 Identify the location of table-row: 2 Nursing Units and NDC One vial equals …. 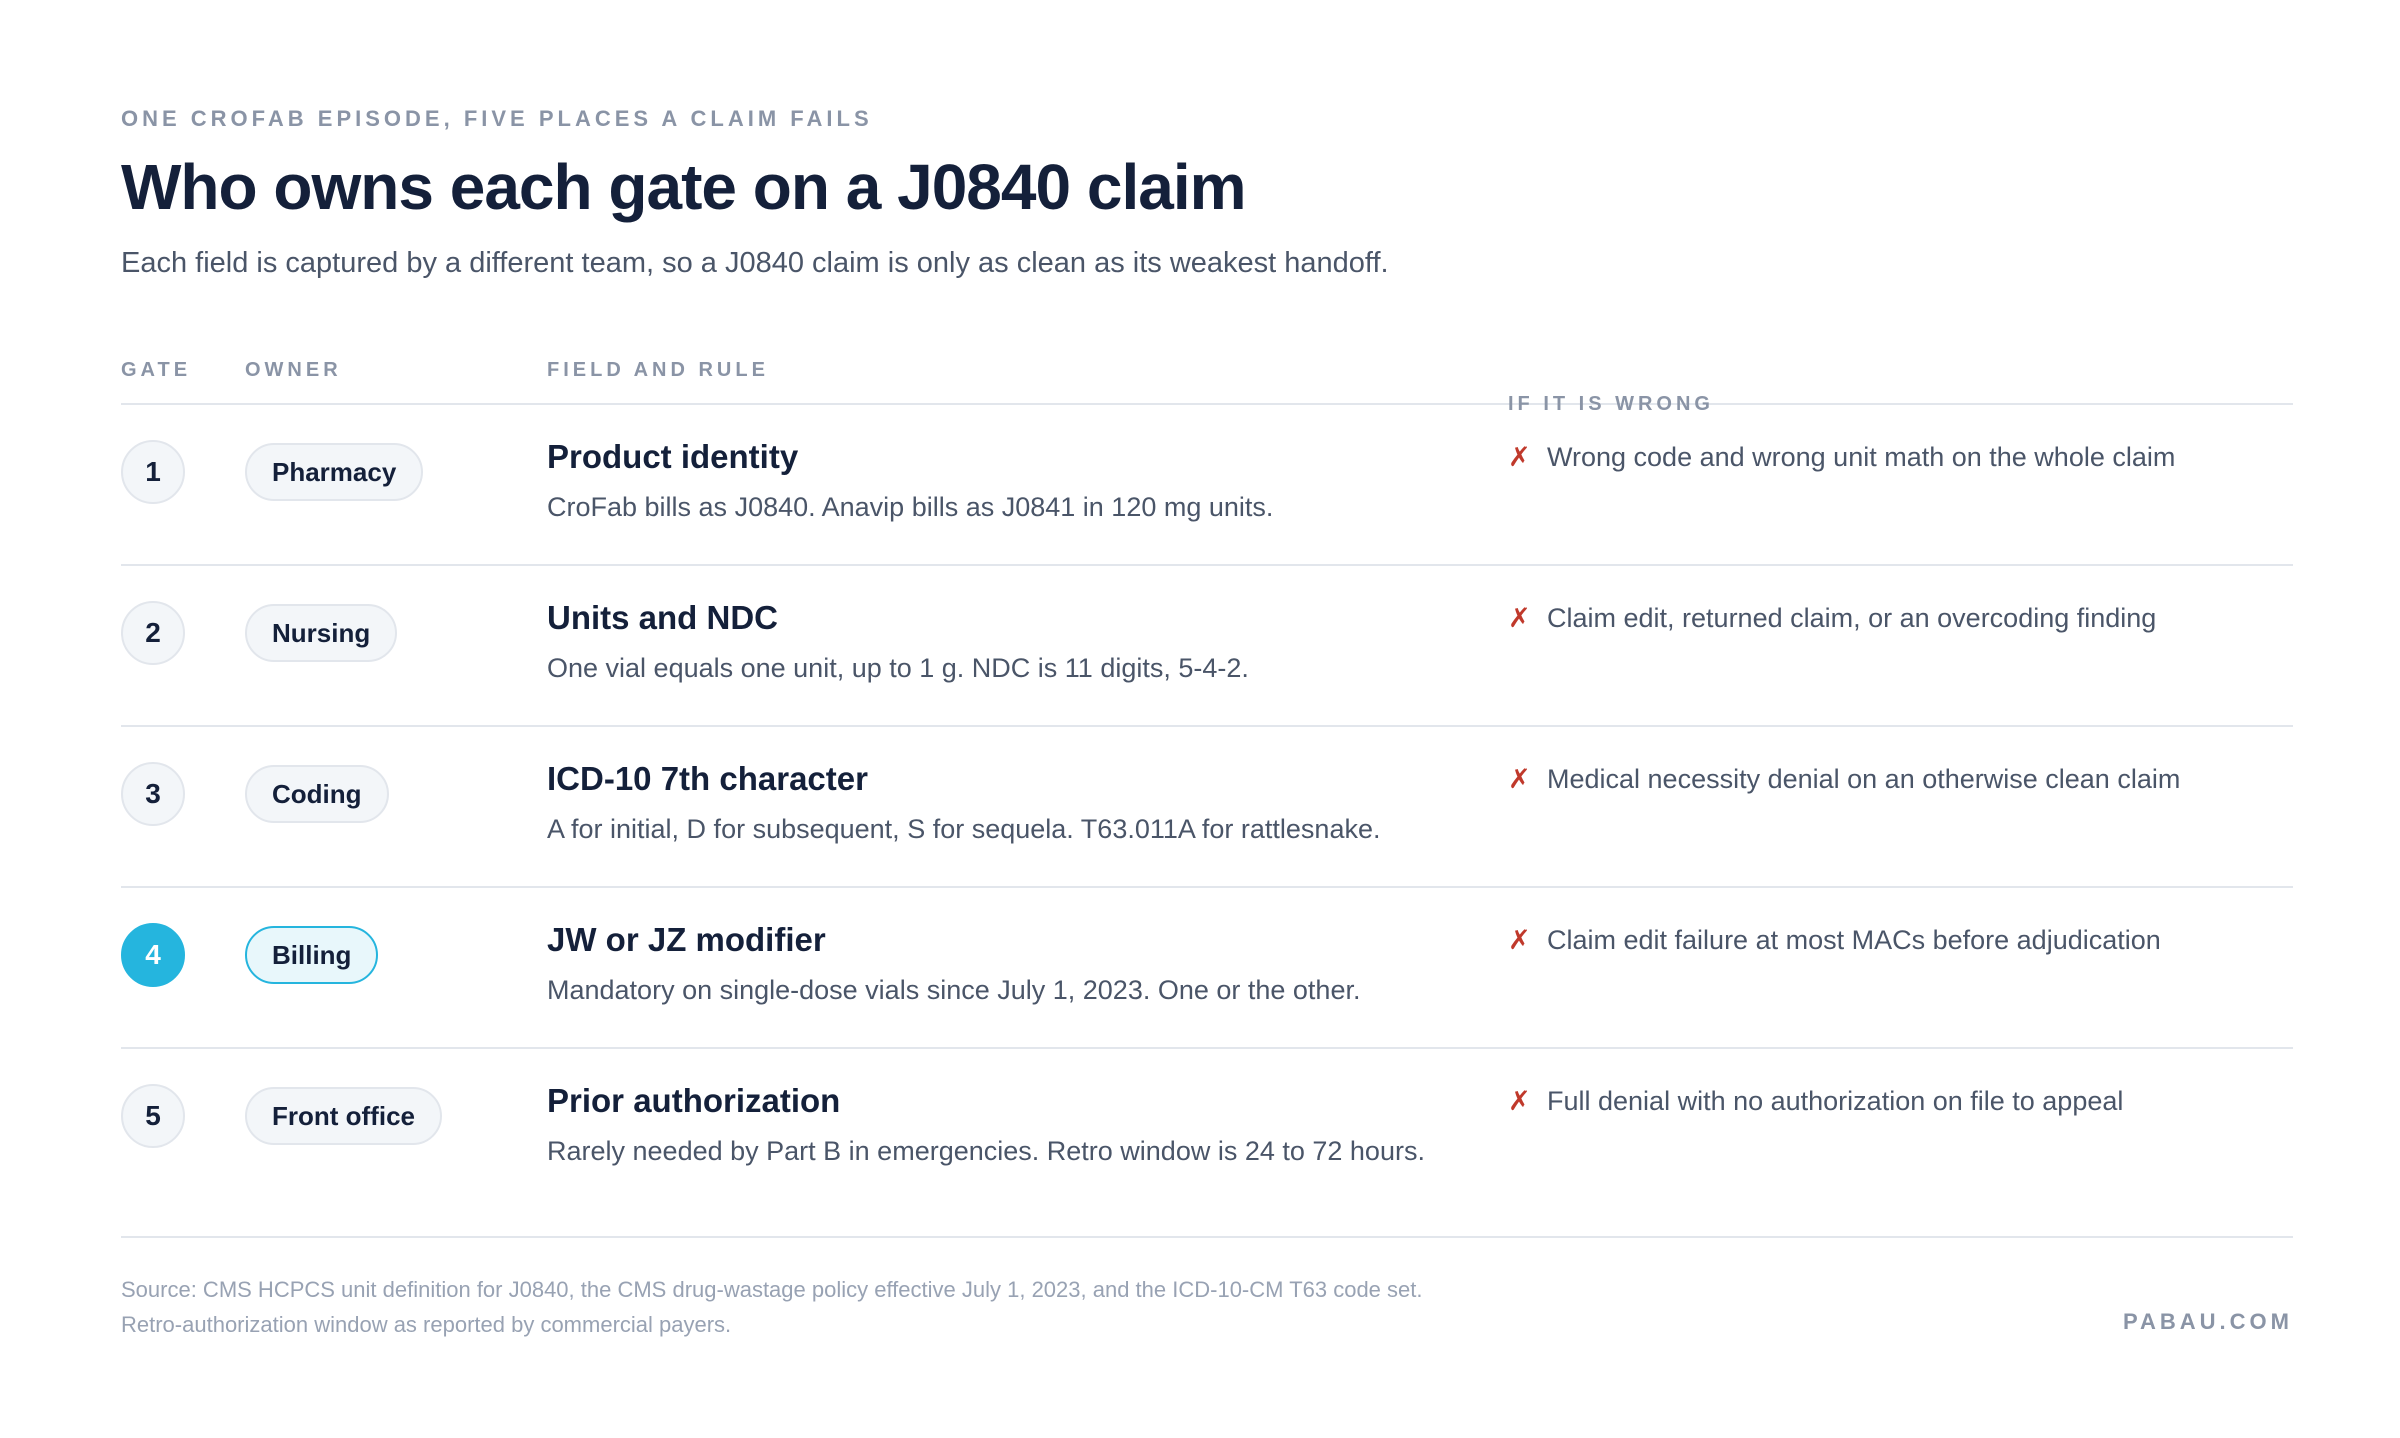
(1207, 646).